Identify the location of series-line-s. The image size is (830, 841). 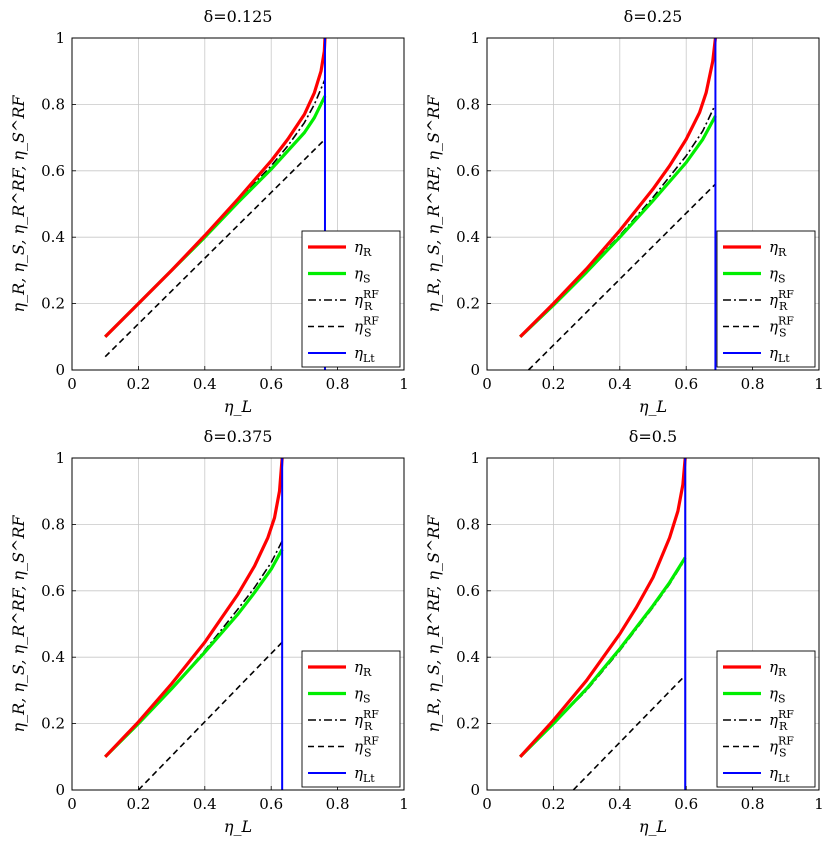
(603, 657).